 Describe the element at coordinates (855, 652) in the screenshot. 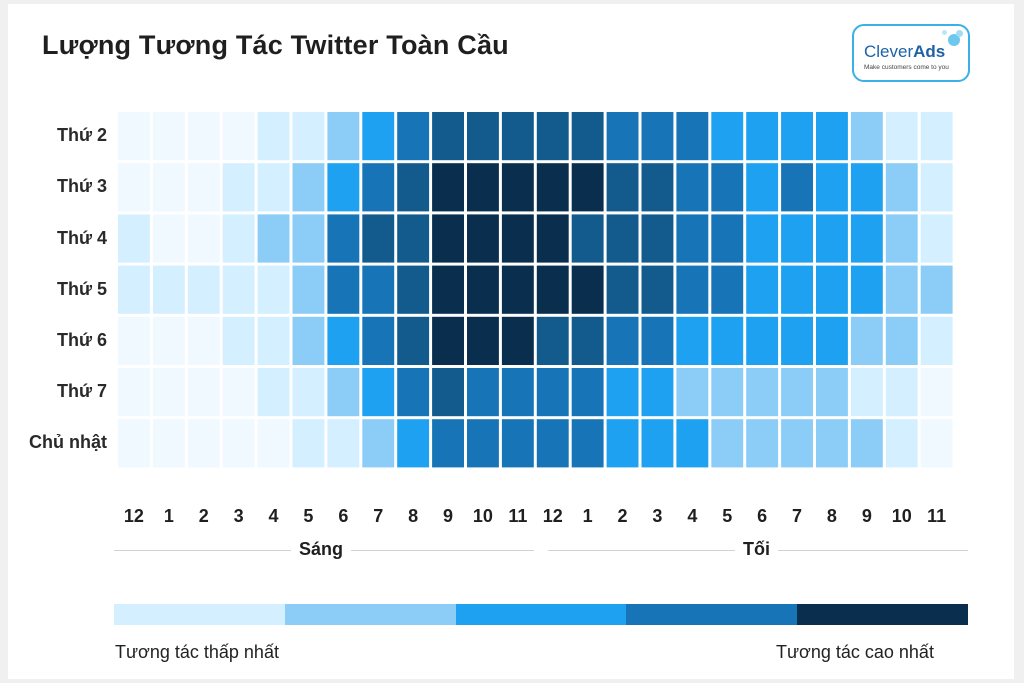

I see `legend-high-label: Tương tác cao nhất` at that location.